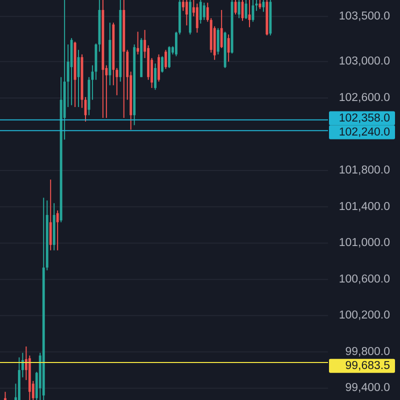 This screenshot has width=400, height=400. I want to click on ref-line-label: 102,240.0, so click(364, 132).